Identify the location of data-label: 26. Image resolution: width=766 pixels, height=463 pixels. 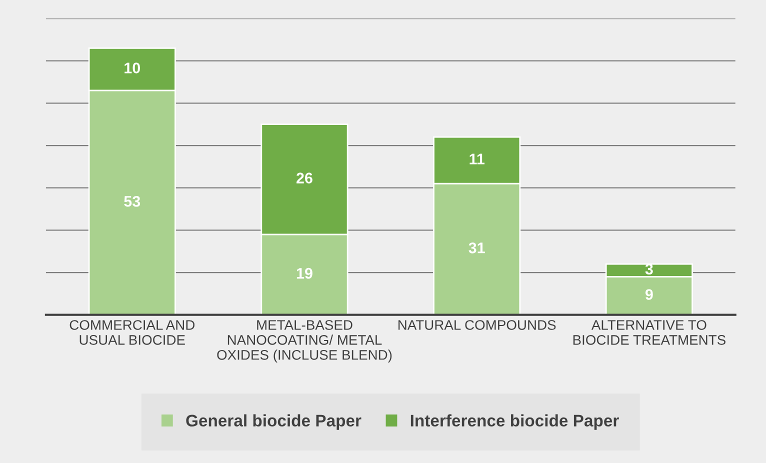
(304, 178).